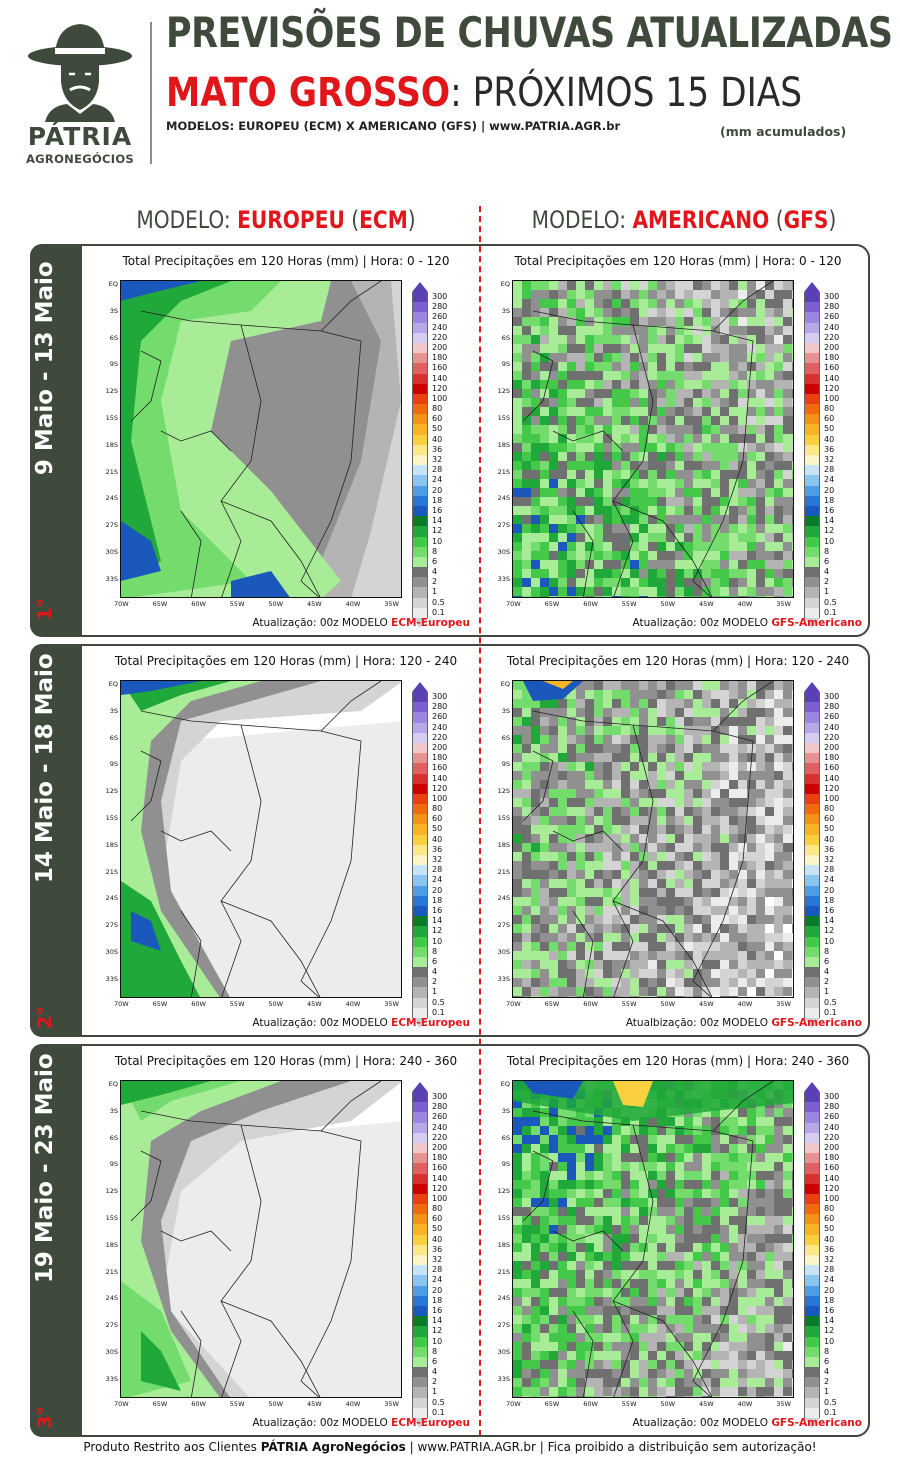  I want to click on color-scale-label: 24, so click(829, 1280).